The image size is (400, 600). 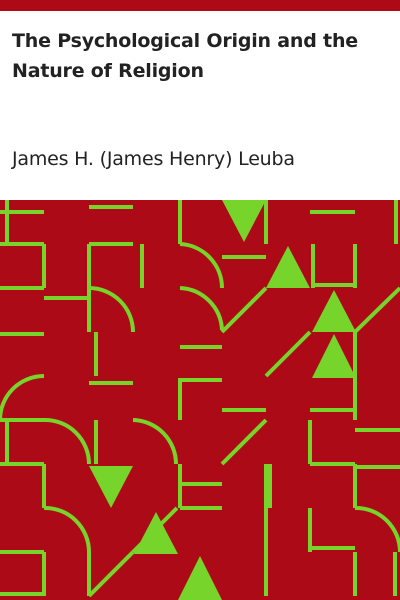 I want to click on top-color-bar, so click(x=200, y=5).